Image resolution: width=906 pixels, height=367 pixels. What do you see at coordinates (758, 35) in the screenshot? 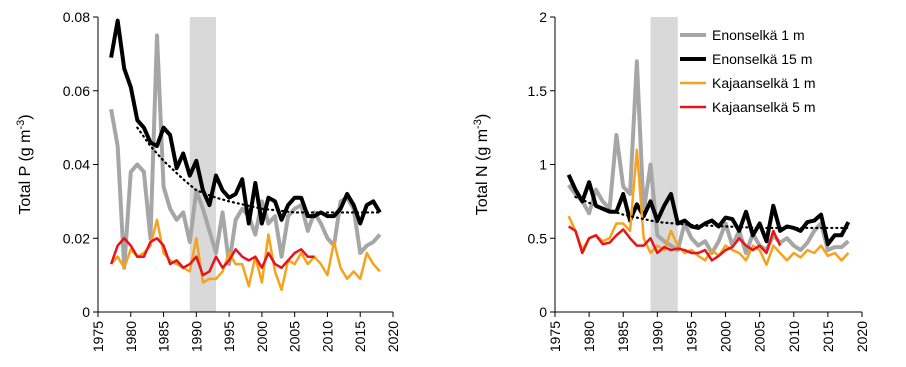
I see `legend-label: Enonselkä 1 m` at bounding box center [758, 35].